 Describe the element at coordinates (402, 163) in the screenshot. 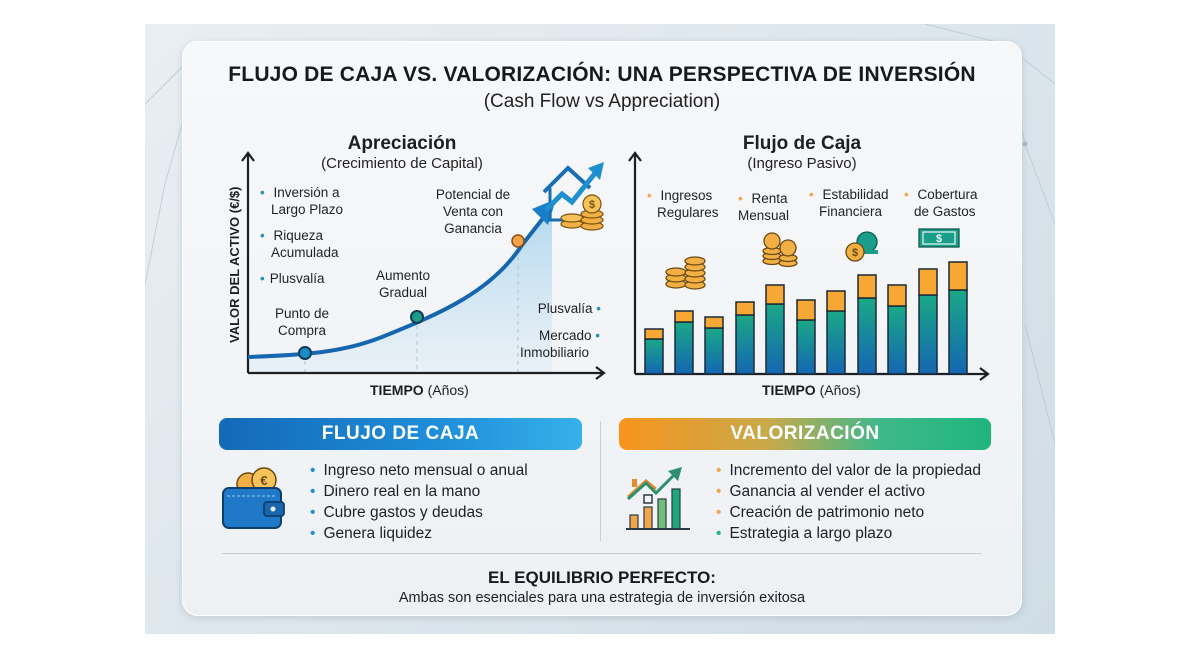

I see `appreciation-subtitle: (Crecimiento de Capital)` at that location.